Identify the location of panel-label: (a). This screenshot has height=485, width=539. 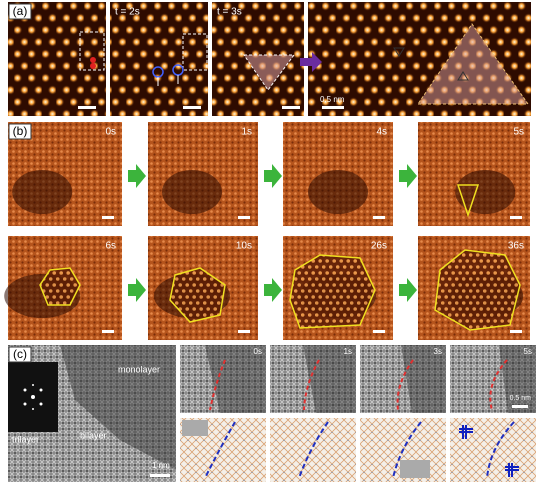
(20, 11).